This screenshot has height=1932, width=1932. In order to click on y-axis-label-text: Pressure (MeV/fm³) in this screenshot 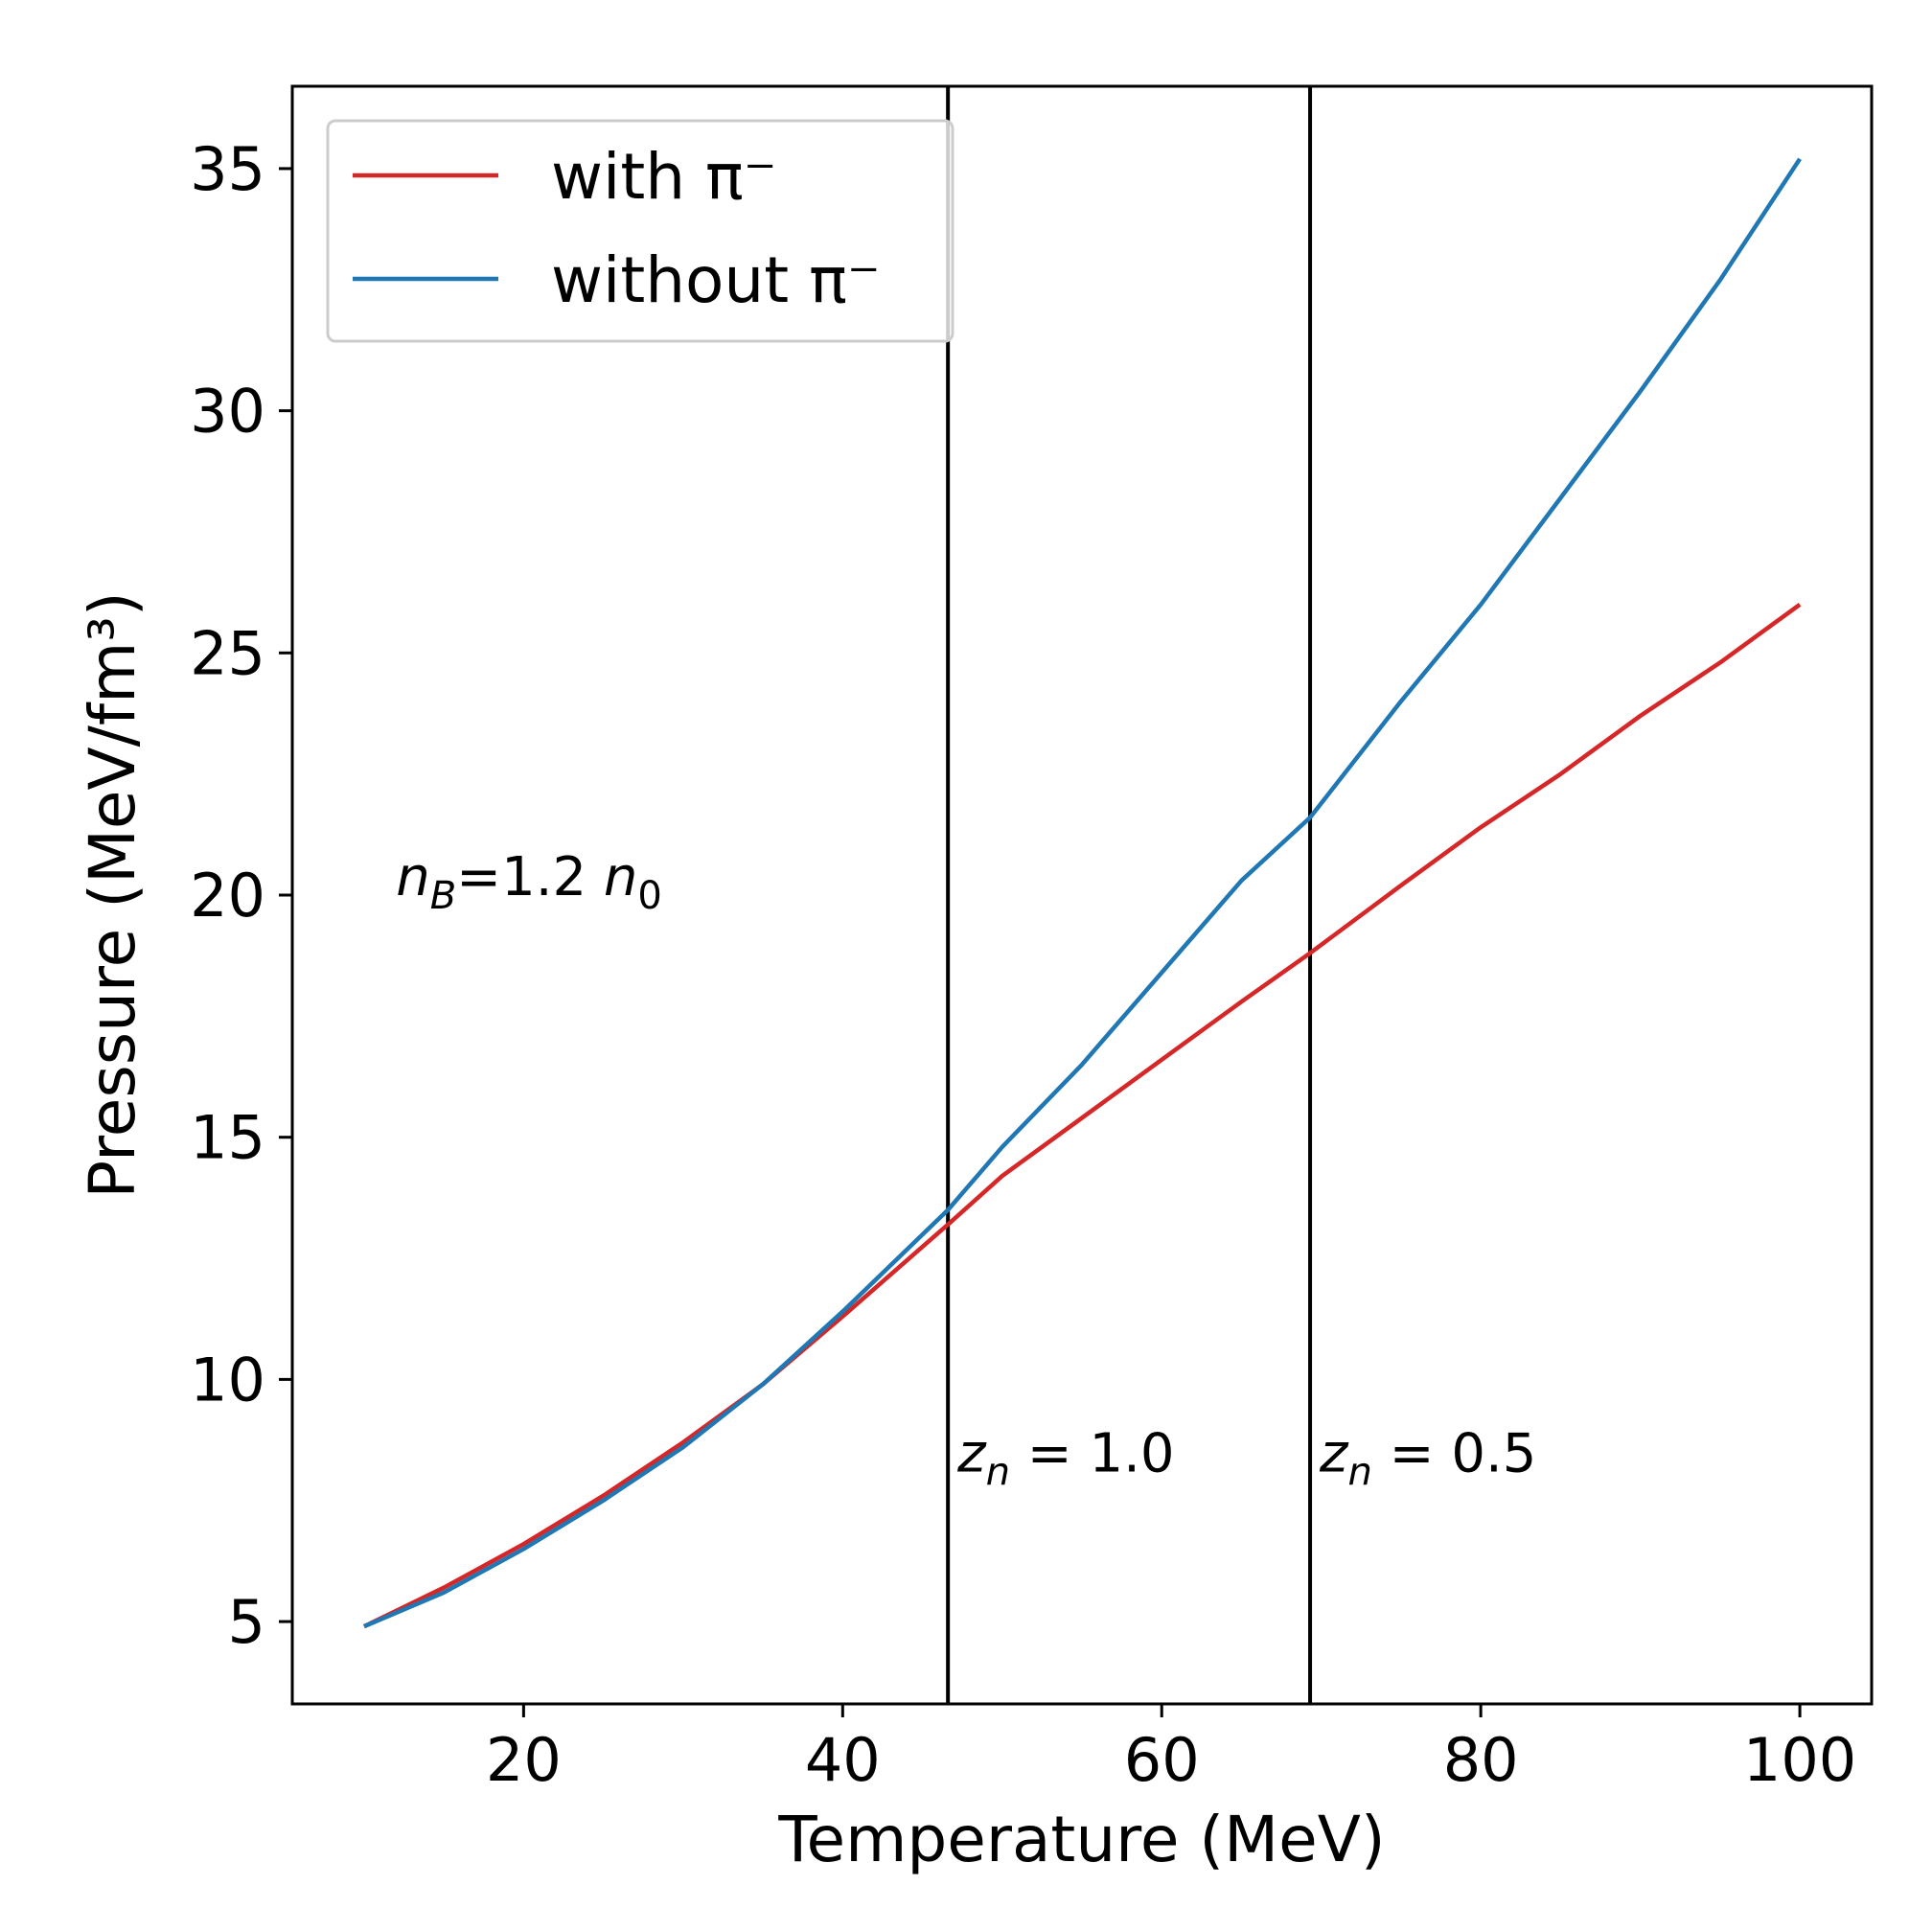, I will do `click(113, 894)`.